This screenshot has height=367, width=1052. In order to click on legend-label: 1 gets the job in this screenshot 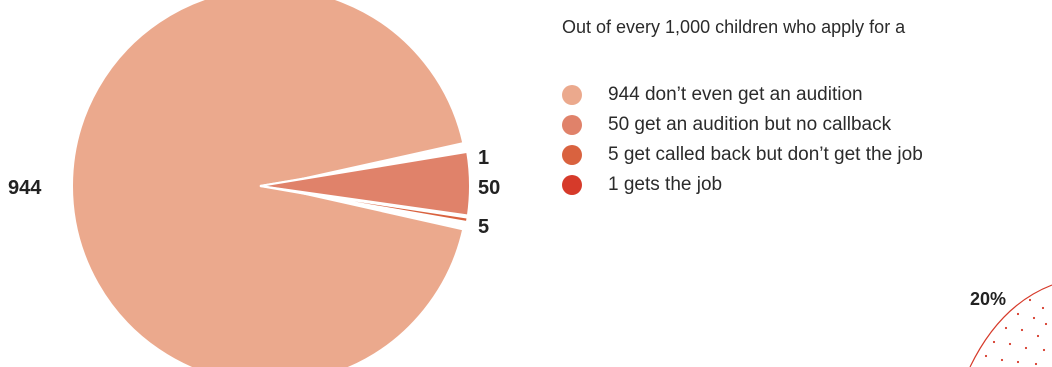, I will do `click(665, 184)`.